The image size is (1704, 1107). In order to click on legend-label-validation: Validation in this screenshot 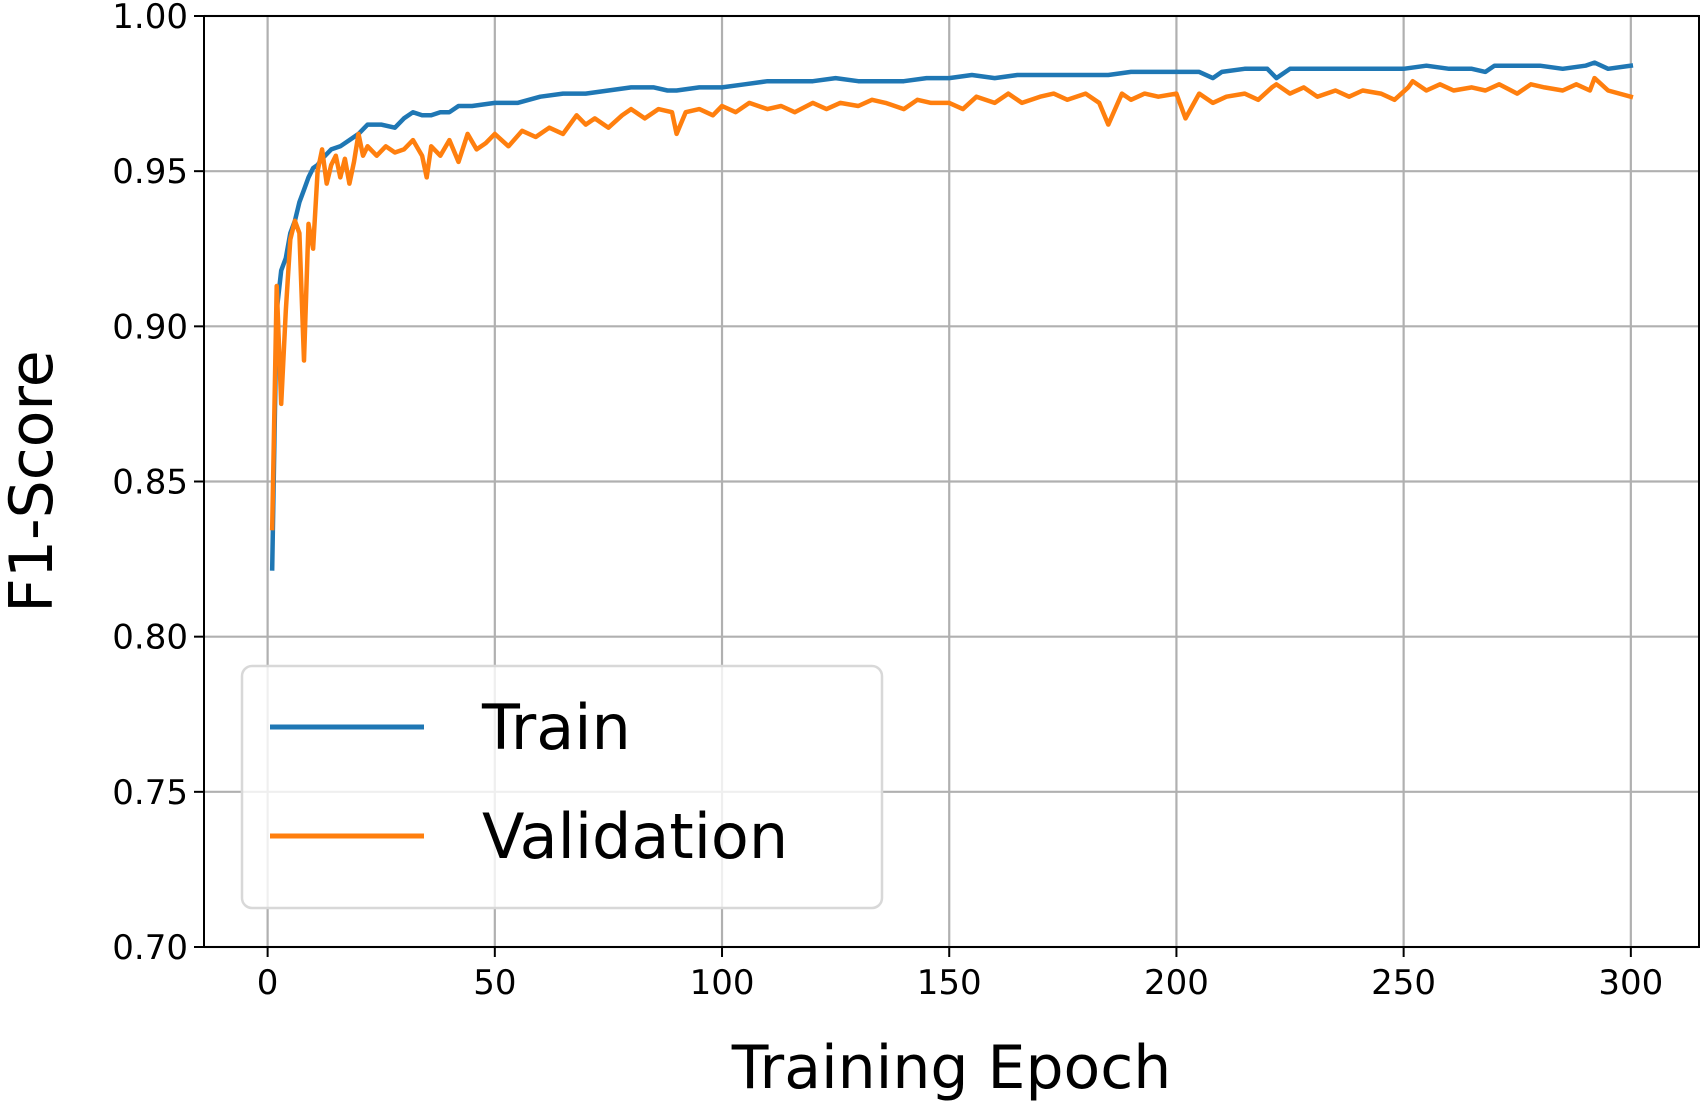, I will do `click(635, 836)`.